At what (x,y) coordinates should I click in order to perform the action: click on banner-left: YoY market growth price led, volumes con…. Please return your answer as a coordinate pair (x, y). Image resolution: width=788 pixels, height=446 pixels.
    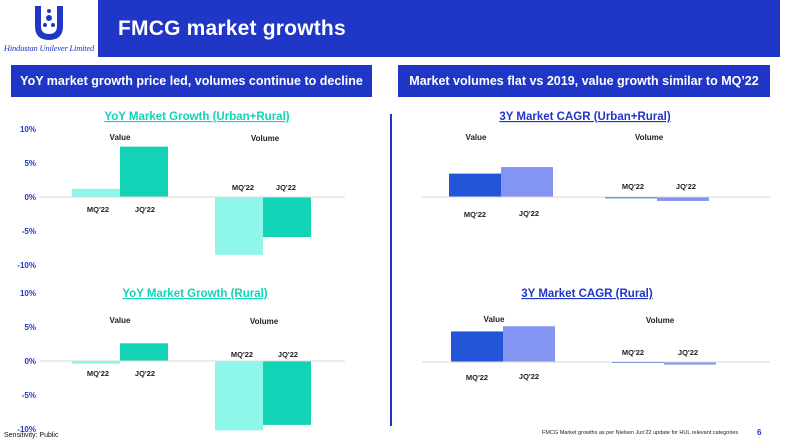
    Looking at the image, I should click on (191, 81).